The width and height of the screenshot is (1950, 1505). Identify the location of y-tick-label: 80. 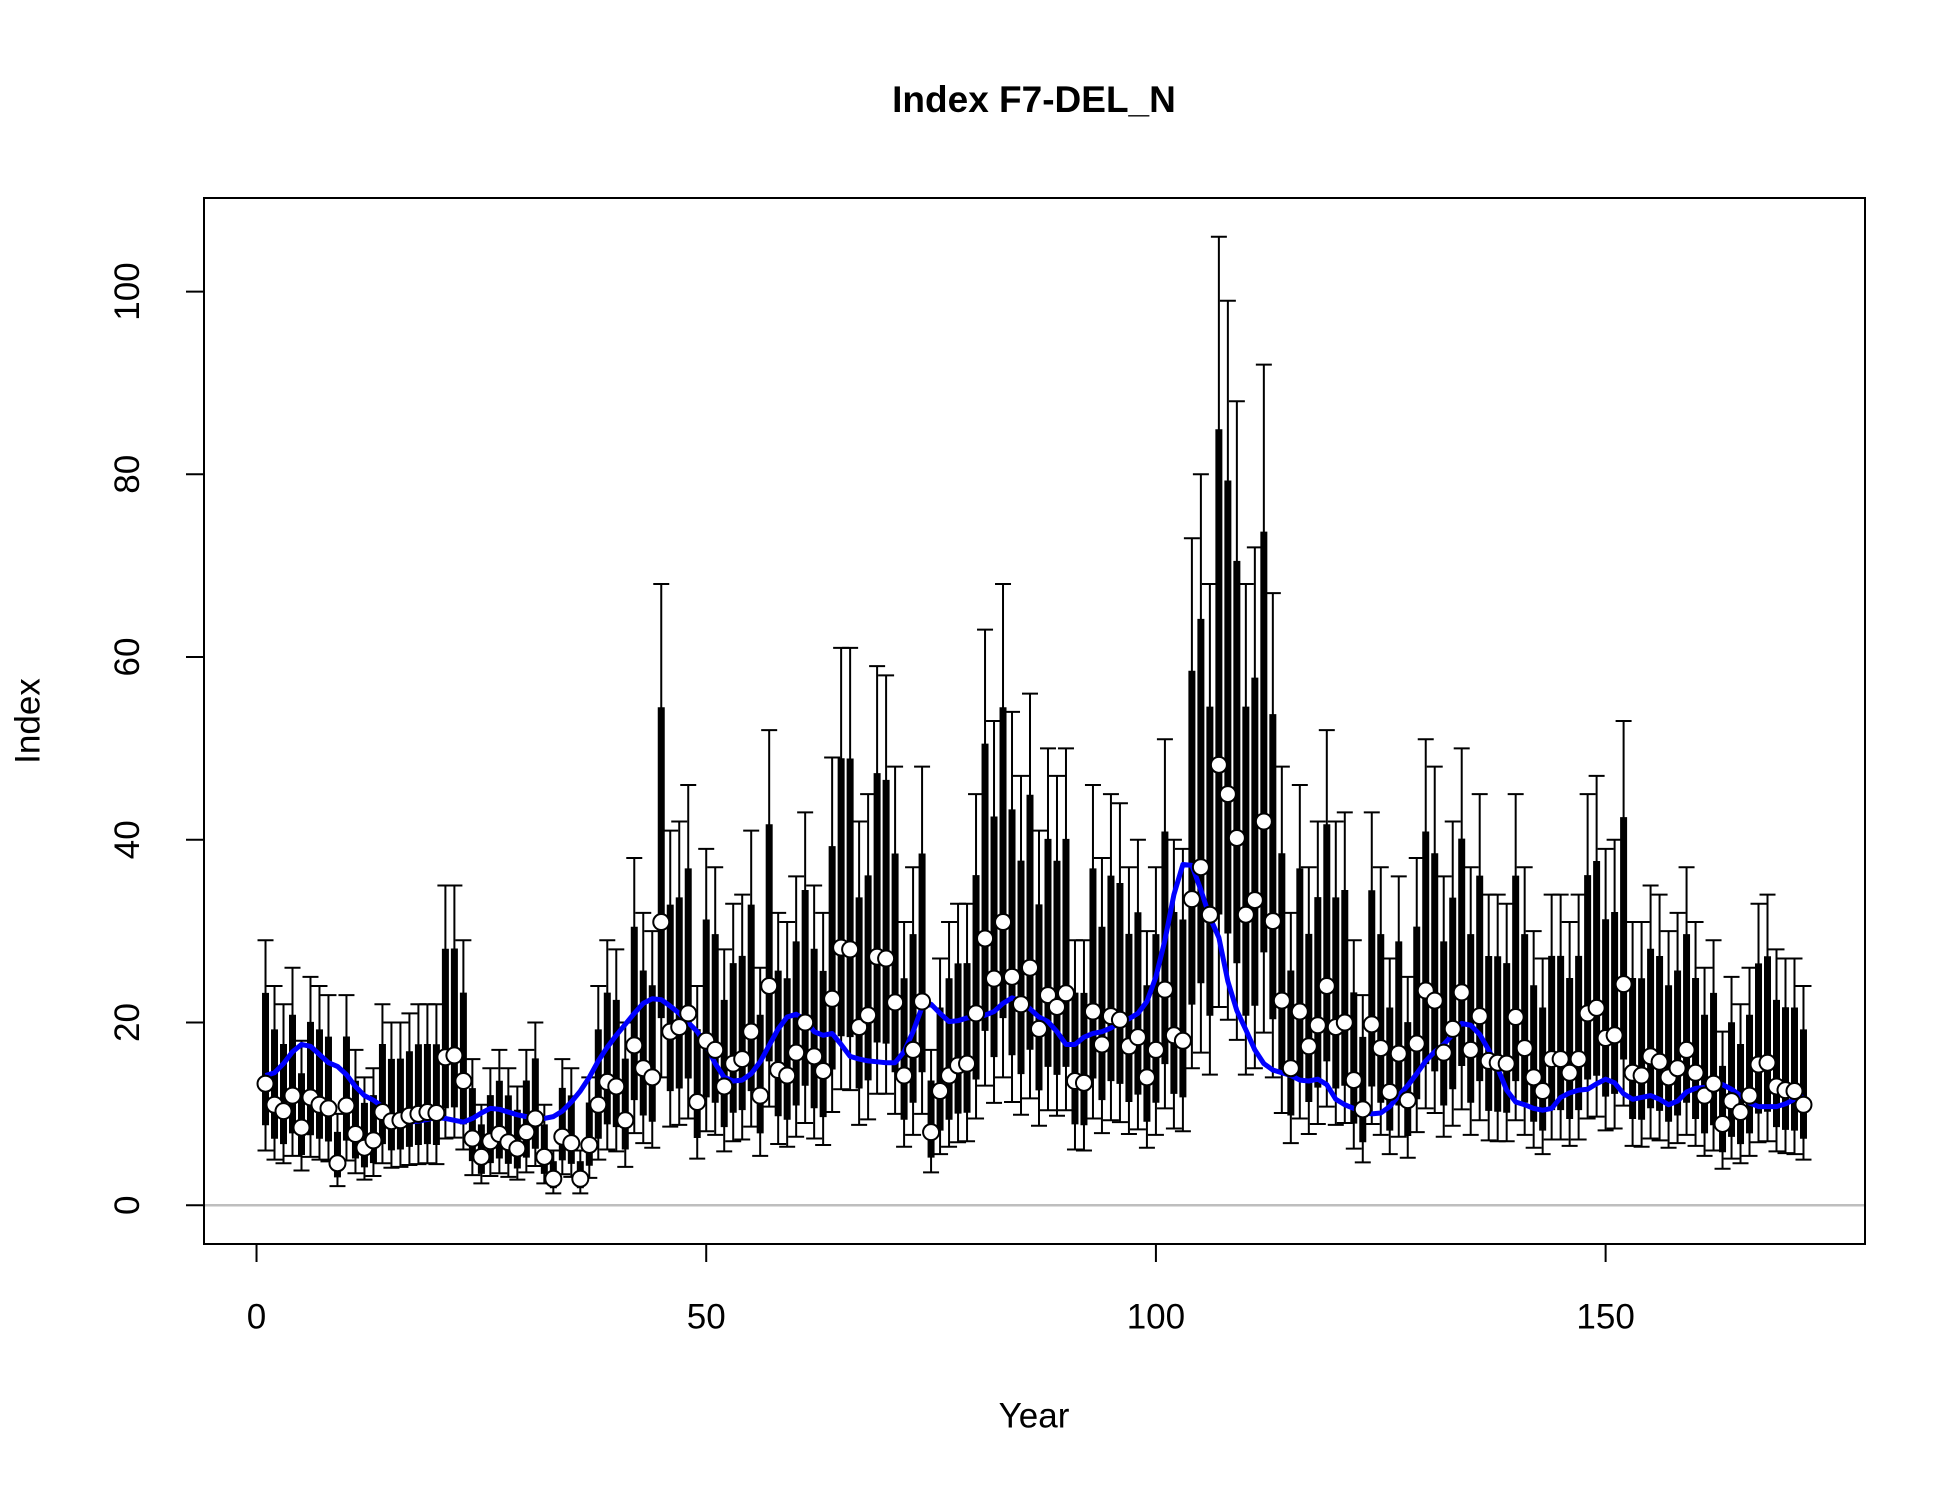
(127, 474).